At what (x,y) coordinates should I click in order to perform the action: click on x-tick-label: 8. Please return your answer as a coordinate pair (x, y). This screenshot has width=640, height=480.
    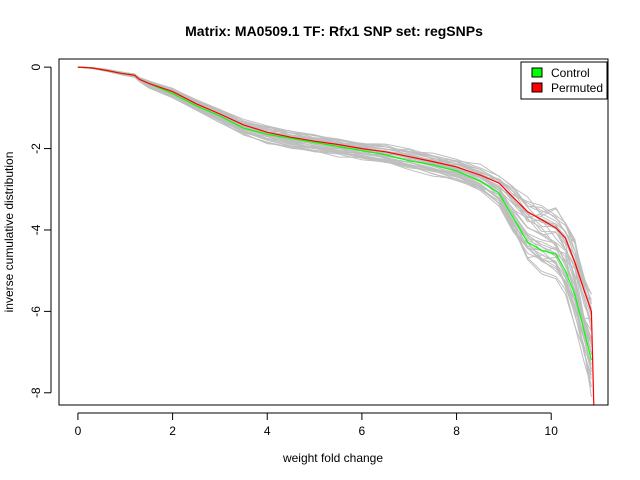
    Looking at the image, I should click on (456, 431).